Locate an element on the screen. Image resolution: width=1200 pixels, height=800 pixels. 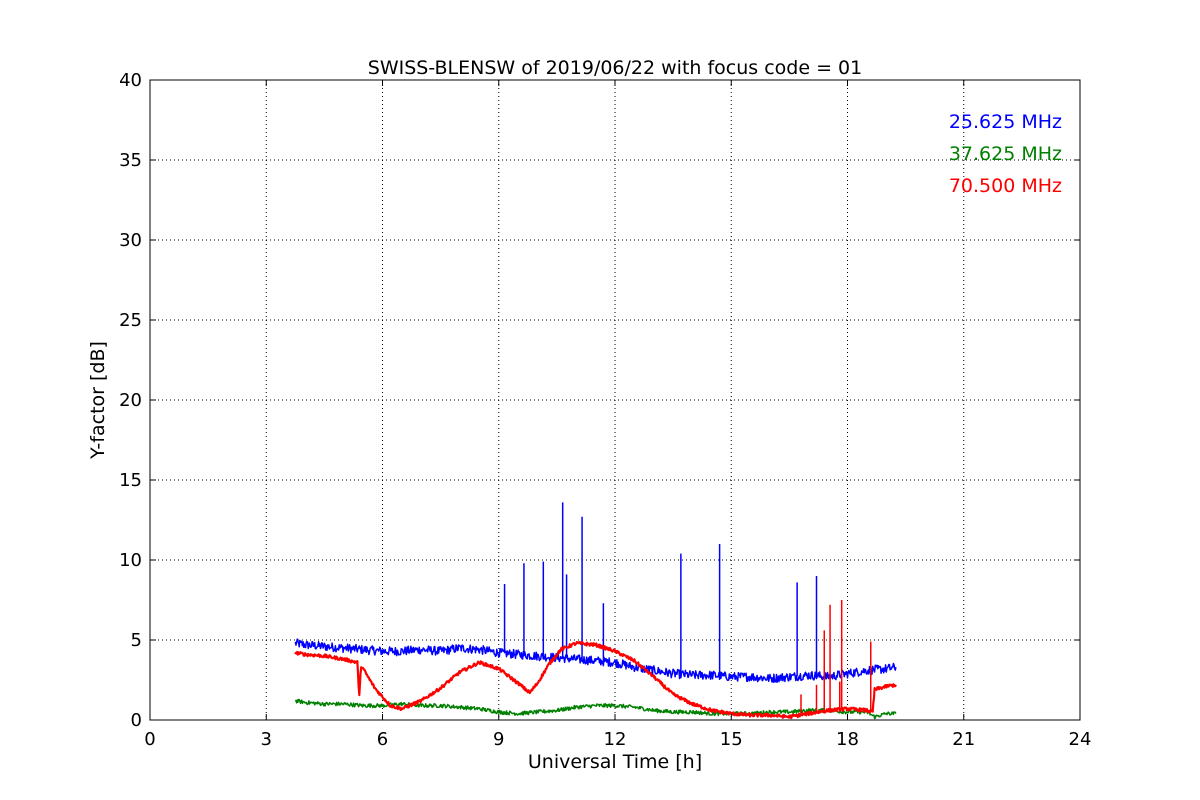
legend-entry: 37.625 MHz is located at coordinates (1005, 154).